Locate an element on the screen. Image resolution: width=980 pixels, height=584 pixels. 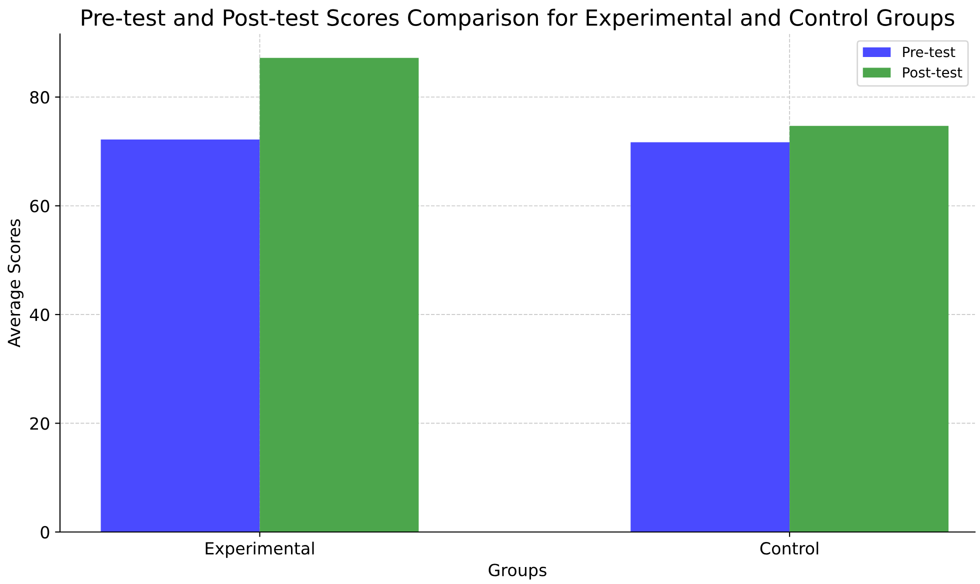
x-axis-title: Groups is located at coordinates (517, 572).